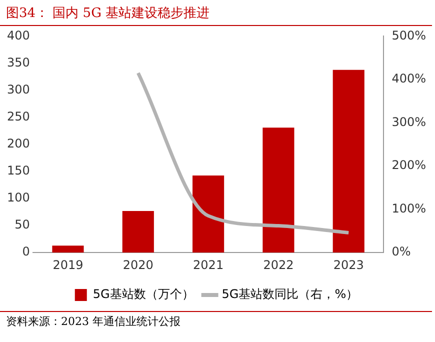 The image size is (435, 342). Describe the element at coordinates (409, 79) in the screenshot. I see `y2-tick-label: 400%` at that location.